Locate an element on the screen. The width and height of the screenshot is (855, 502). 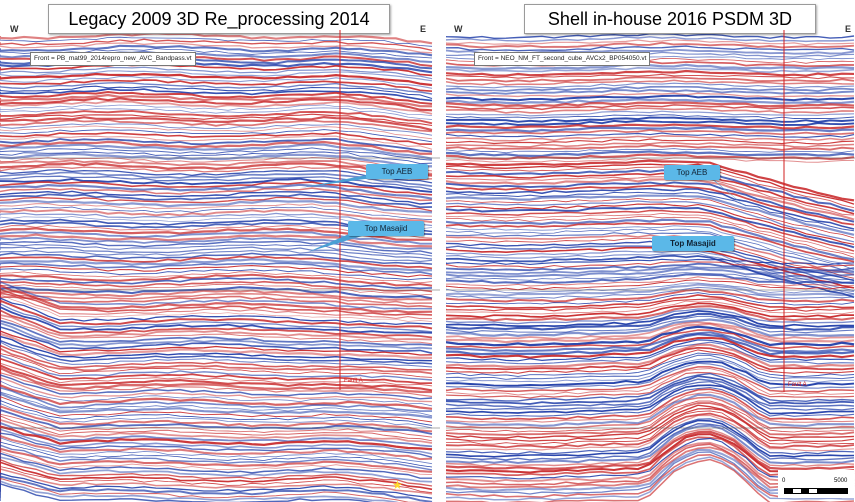
right-panel-title: Shell in-house 2016 PSDM 3D is located at coordinates (670, 19).